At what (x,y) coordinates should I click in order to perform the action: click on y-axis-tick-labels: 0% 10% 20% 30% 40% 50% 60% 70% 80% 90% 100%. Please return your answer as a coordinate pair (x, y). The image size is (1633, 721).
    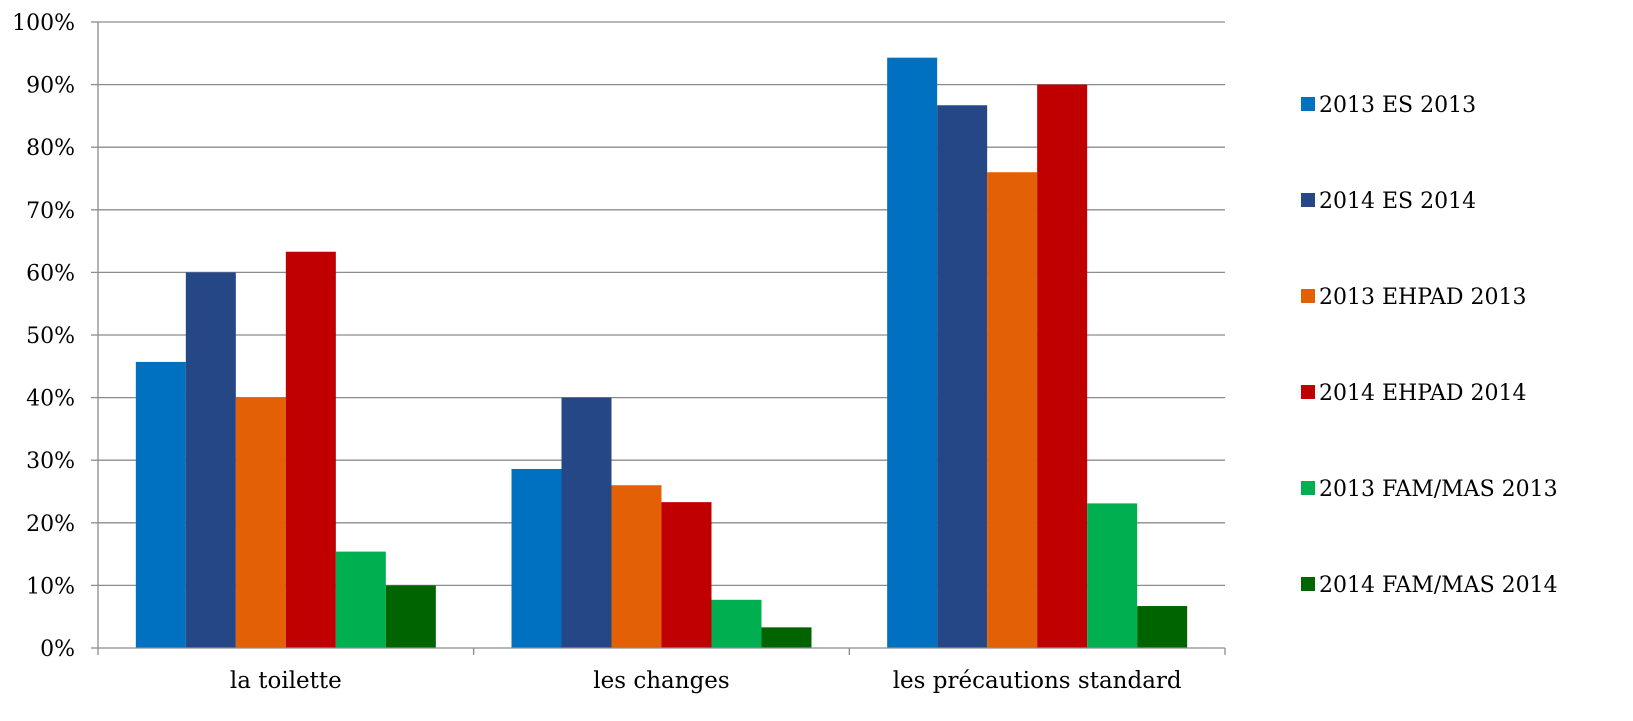
    Looking at the image, I should click on (43, 336).